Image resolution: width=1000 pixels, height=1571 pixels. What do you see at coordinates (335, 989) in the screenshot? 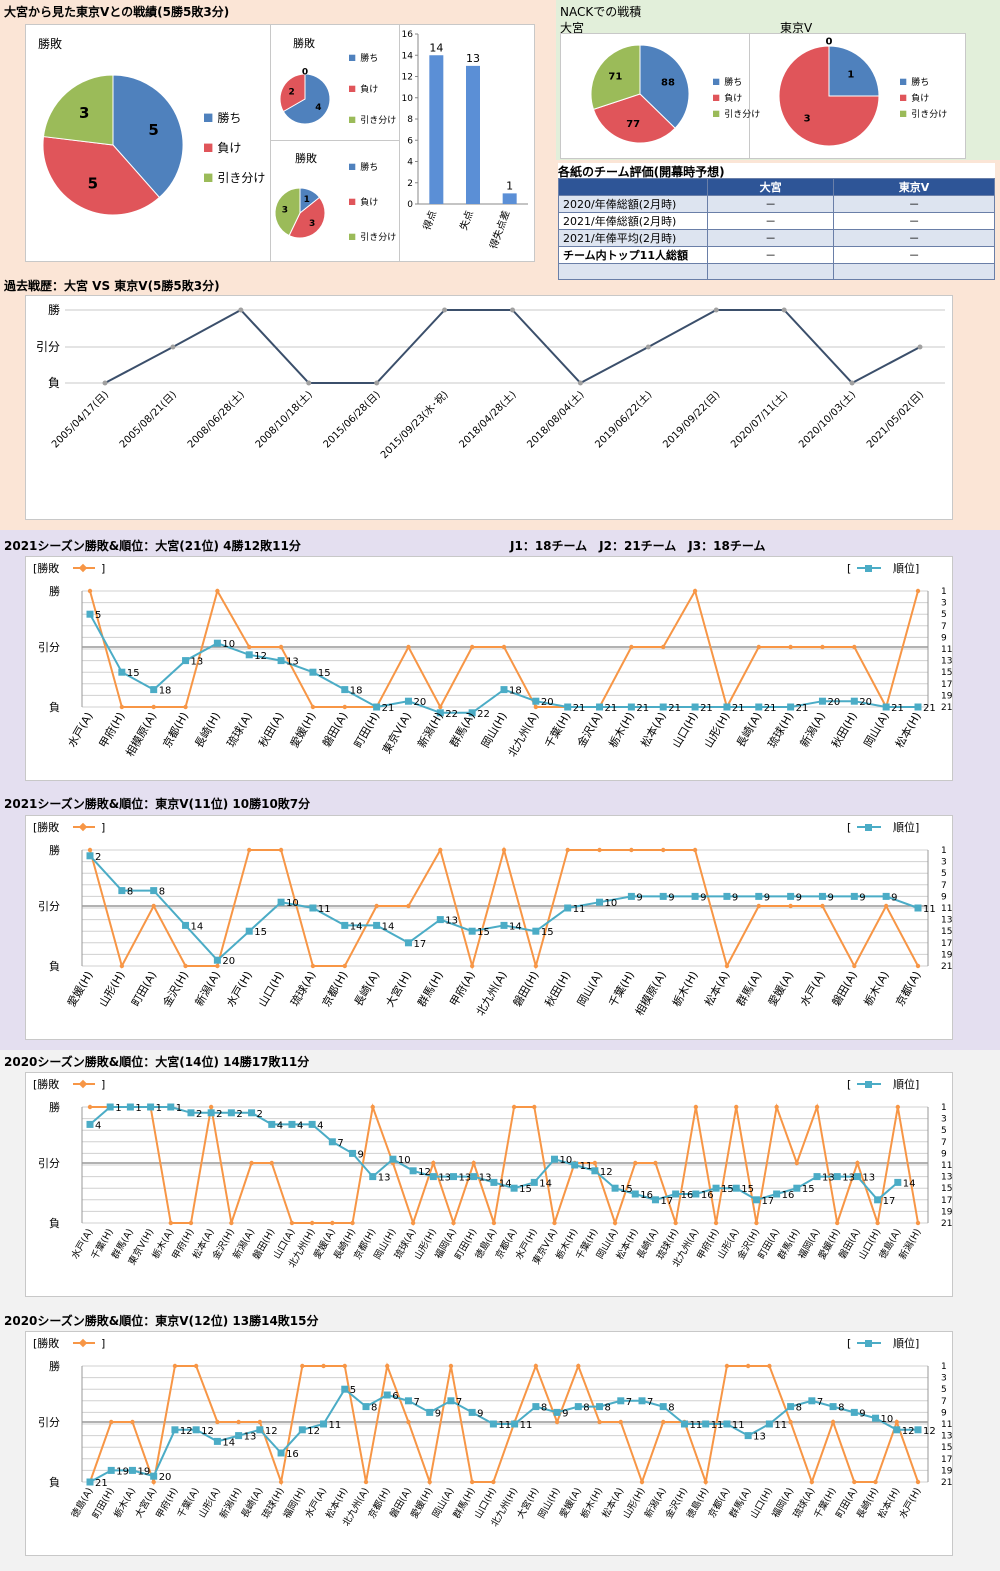
I see `season2-match-label: 京都(H)` at bounding box center [335, 989].